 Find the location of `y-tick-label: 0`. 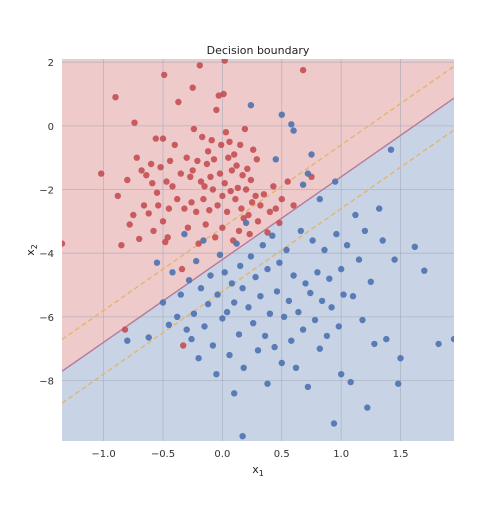

y-tick-label: 0 is located at coordinates (51, 127).